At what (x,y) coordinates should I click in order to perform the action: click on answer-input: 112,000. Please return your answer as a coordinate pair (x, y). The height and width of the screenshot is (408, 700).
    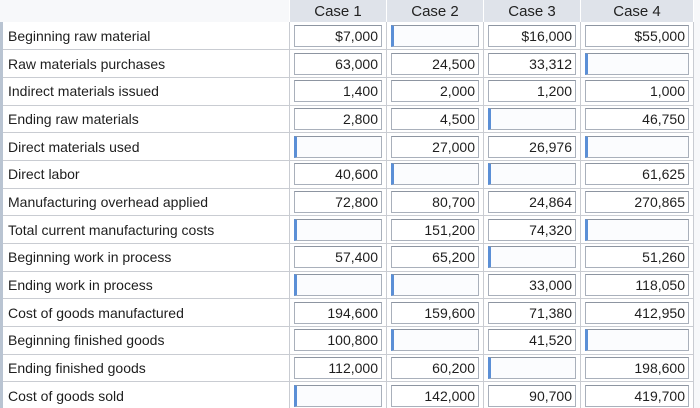
    Looking at the image, I should click on (338, 368).